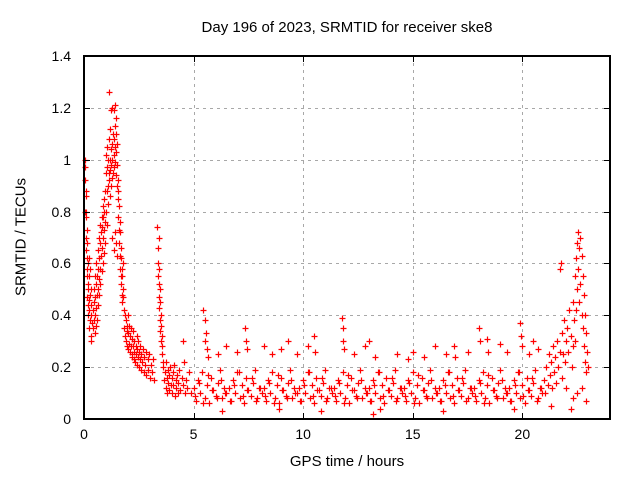 The image size is (640, 480). I want to click on y-tick-label: 0.2, so click(61, 367).